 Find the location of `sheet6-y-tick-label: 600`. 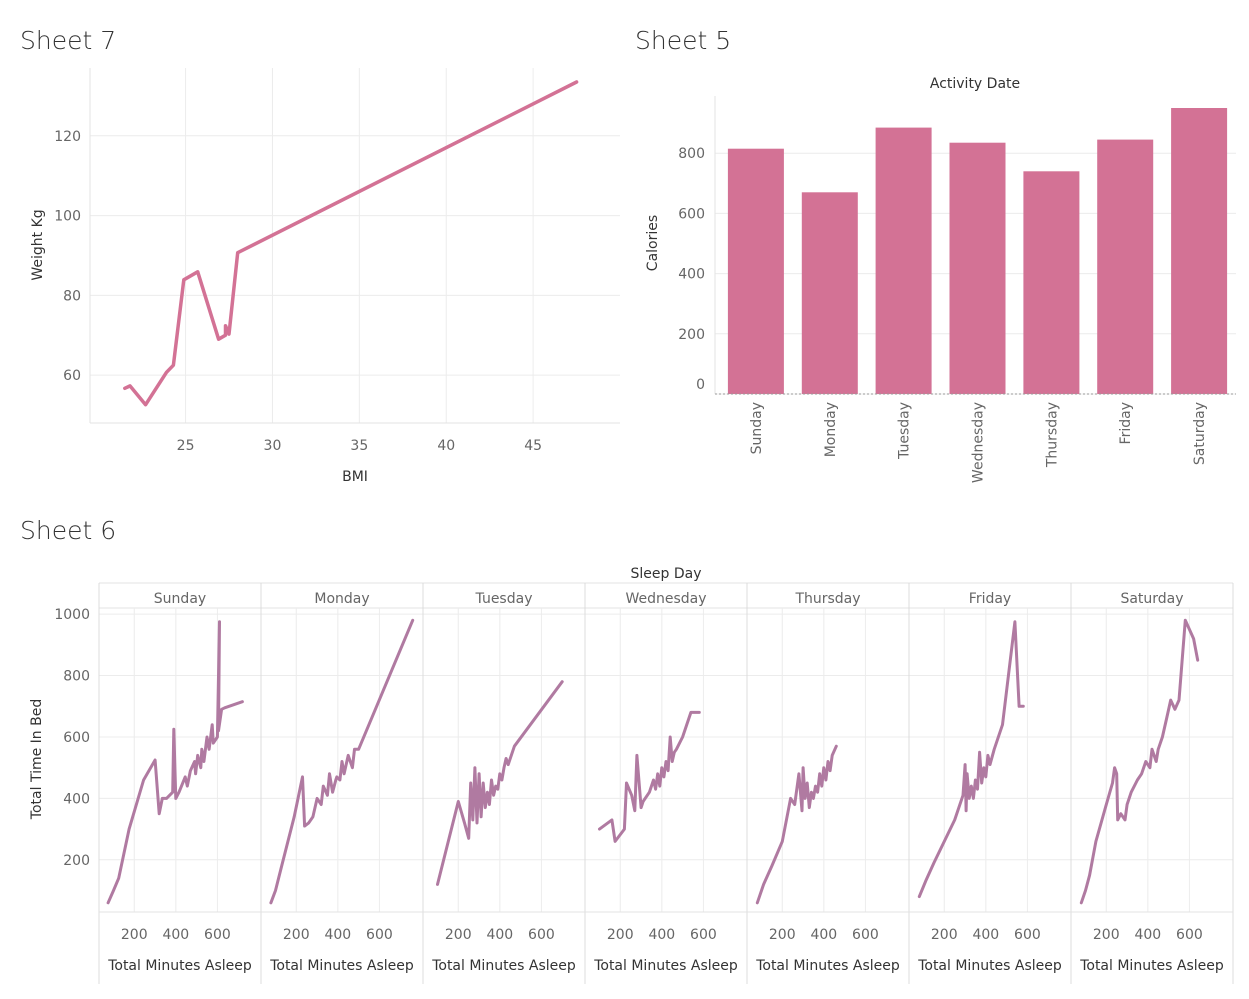

sheet6-y-tick-label: 600 is located at coordinates (76, 738).